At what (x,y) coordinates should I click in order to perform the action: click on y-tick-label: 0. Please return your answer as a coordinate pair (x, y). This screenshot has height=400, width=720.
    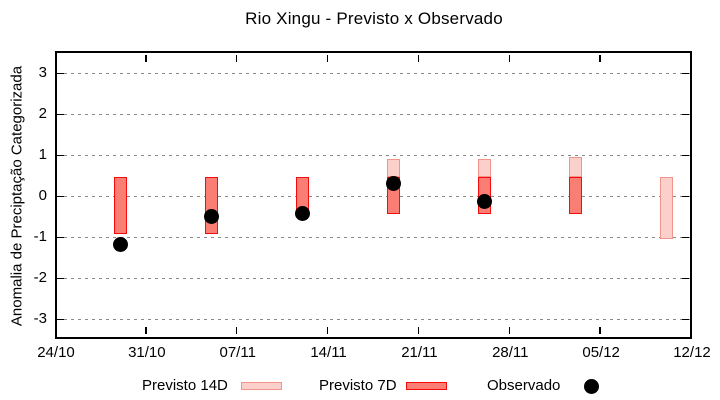
    Looking at the image, I should click on (42, 195).